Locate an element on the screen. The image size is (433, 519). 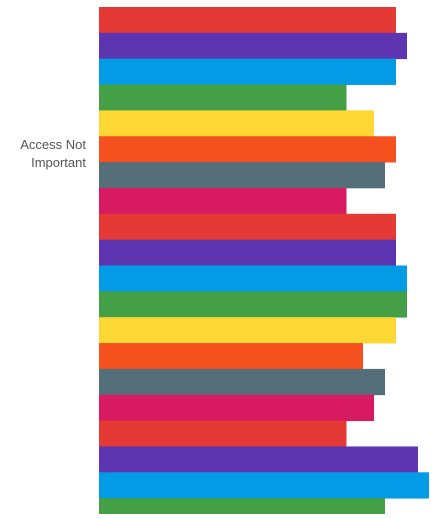
category-label-line-1: Access Not is located at coordinates (53, 144).